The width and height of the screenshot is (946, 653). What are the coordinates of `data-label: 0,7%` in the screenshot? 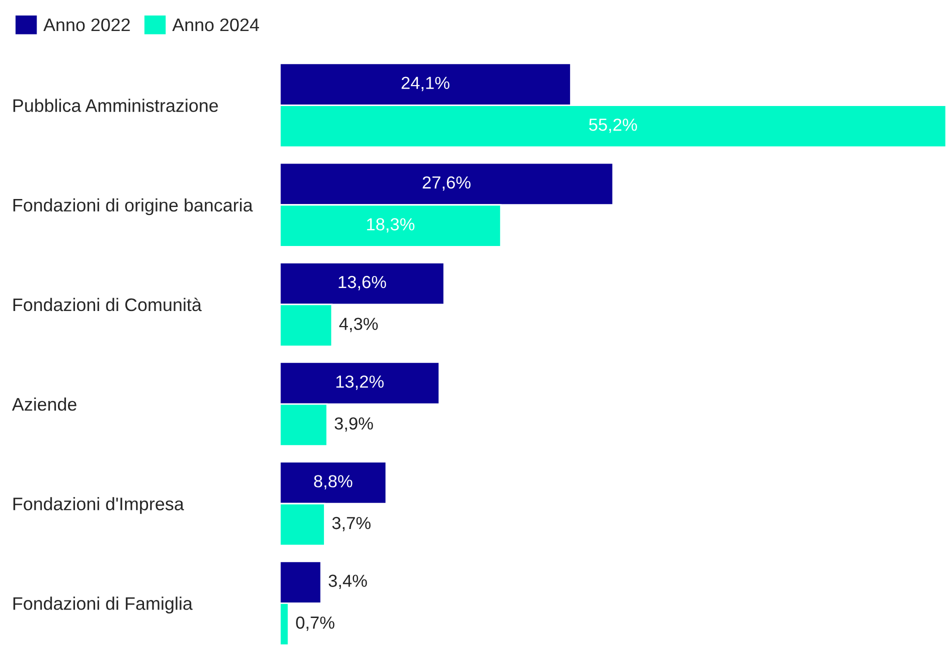 It's located at (315, 623).